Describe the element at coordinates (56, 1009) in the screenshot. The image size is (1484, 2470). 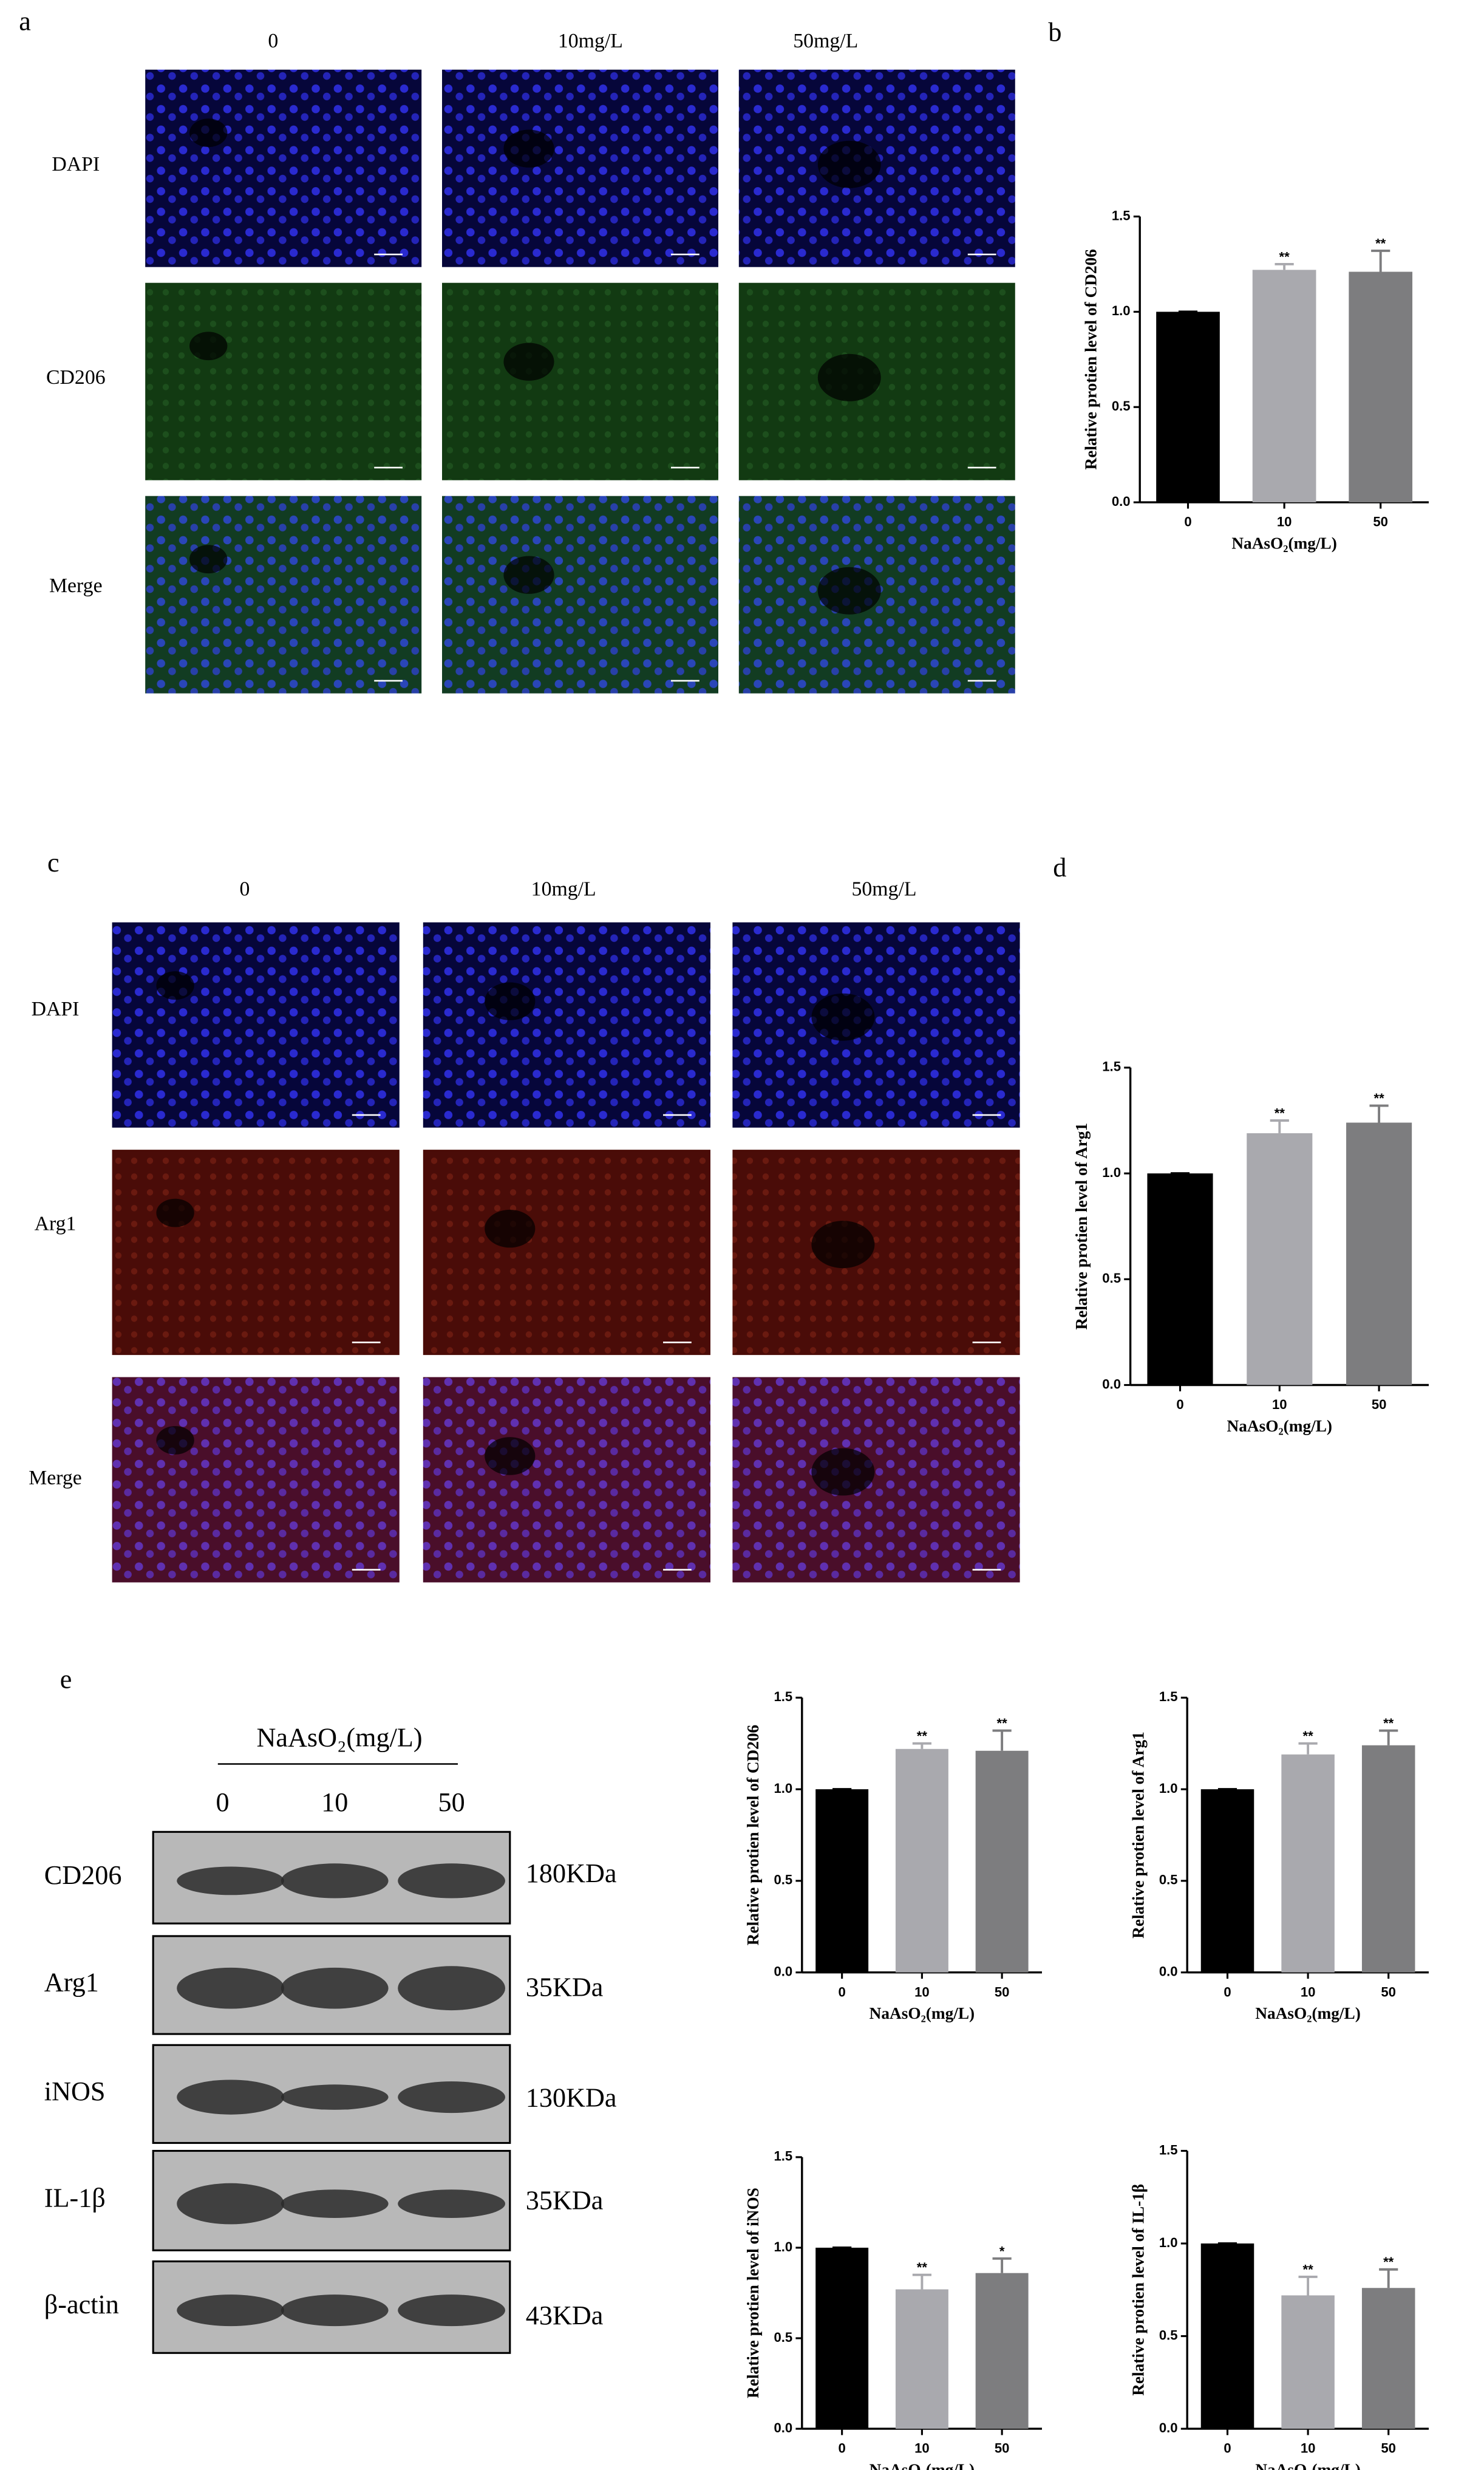
I see `row-label: DAPI` at that location.